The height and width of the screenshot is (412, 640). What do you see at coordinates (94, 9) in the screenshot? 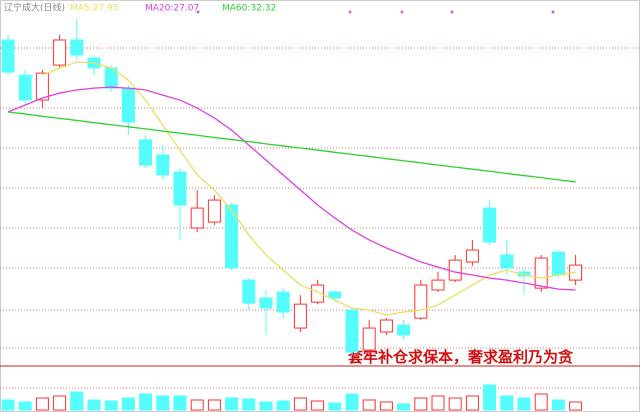
I see `legend-entry: MA5:27.95` at bounding box center [94, 9].